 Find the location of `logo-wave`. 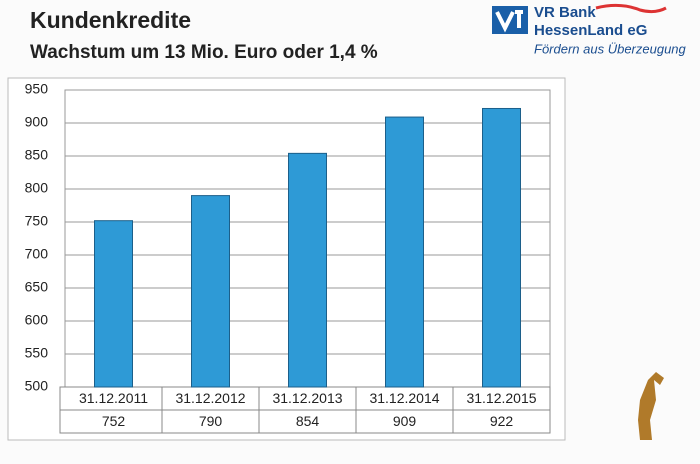

logo-wave is located at coordinates (631, 8).